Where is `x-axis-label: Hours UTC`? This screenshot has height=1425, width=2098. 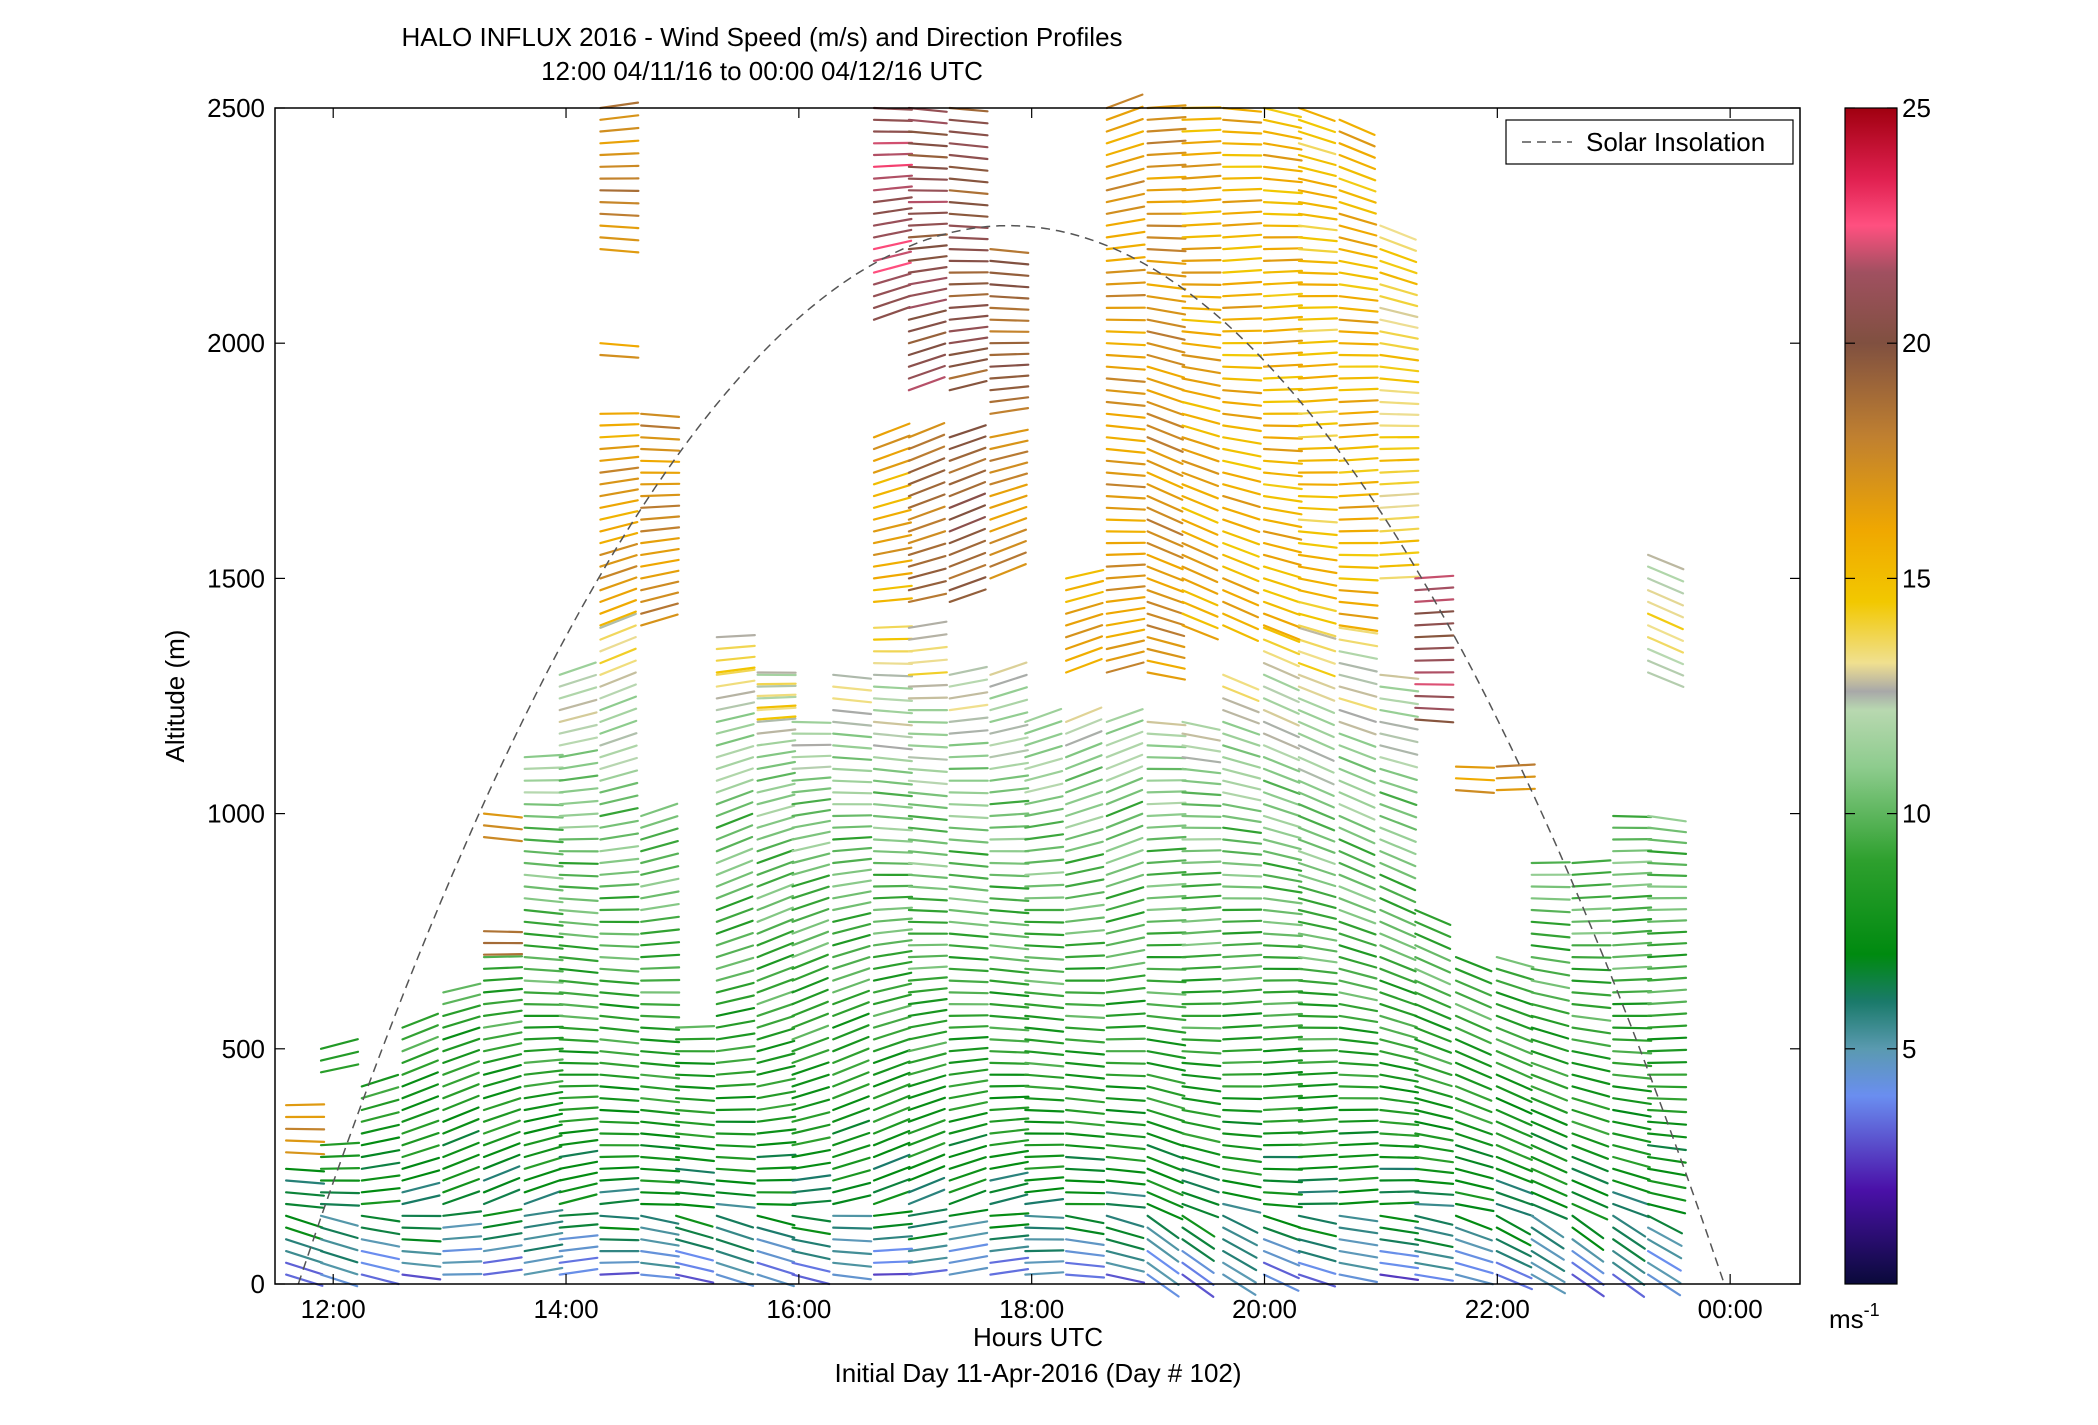
x-axis-label: Hours UTC is located at coordinates (1038, 1337).